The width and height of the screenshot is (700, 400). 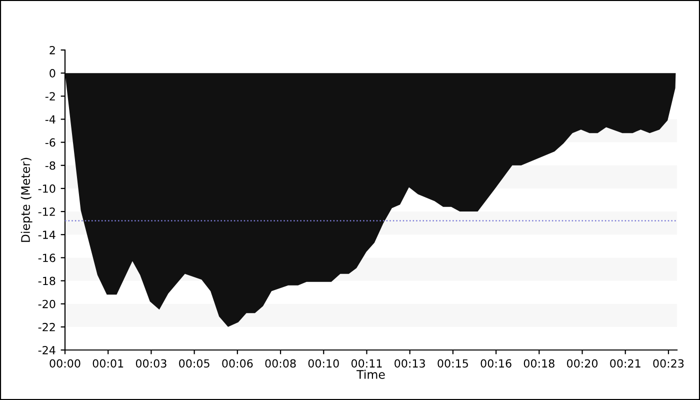 What do you see at coordinates (65, 363) in the screenshot?
I see `x-tick-label: 00:00` at bounding box center [65, 363].